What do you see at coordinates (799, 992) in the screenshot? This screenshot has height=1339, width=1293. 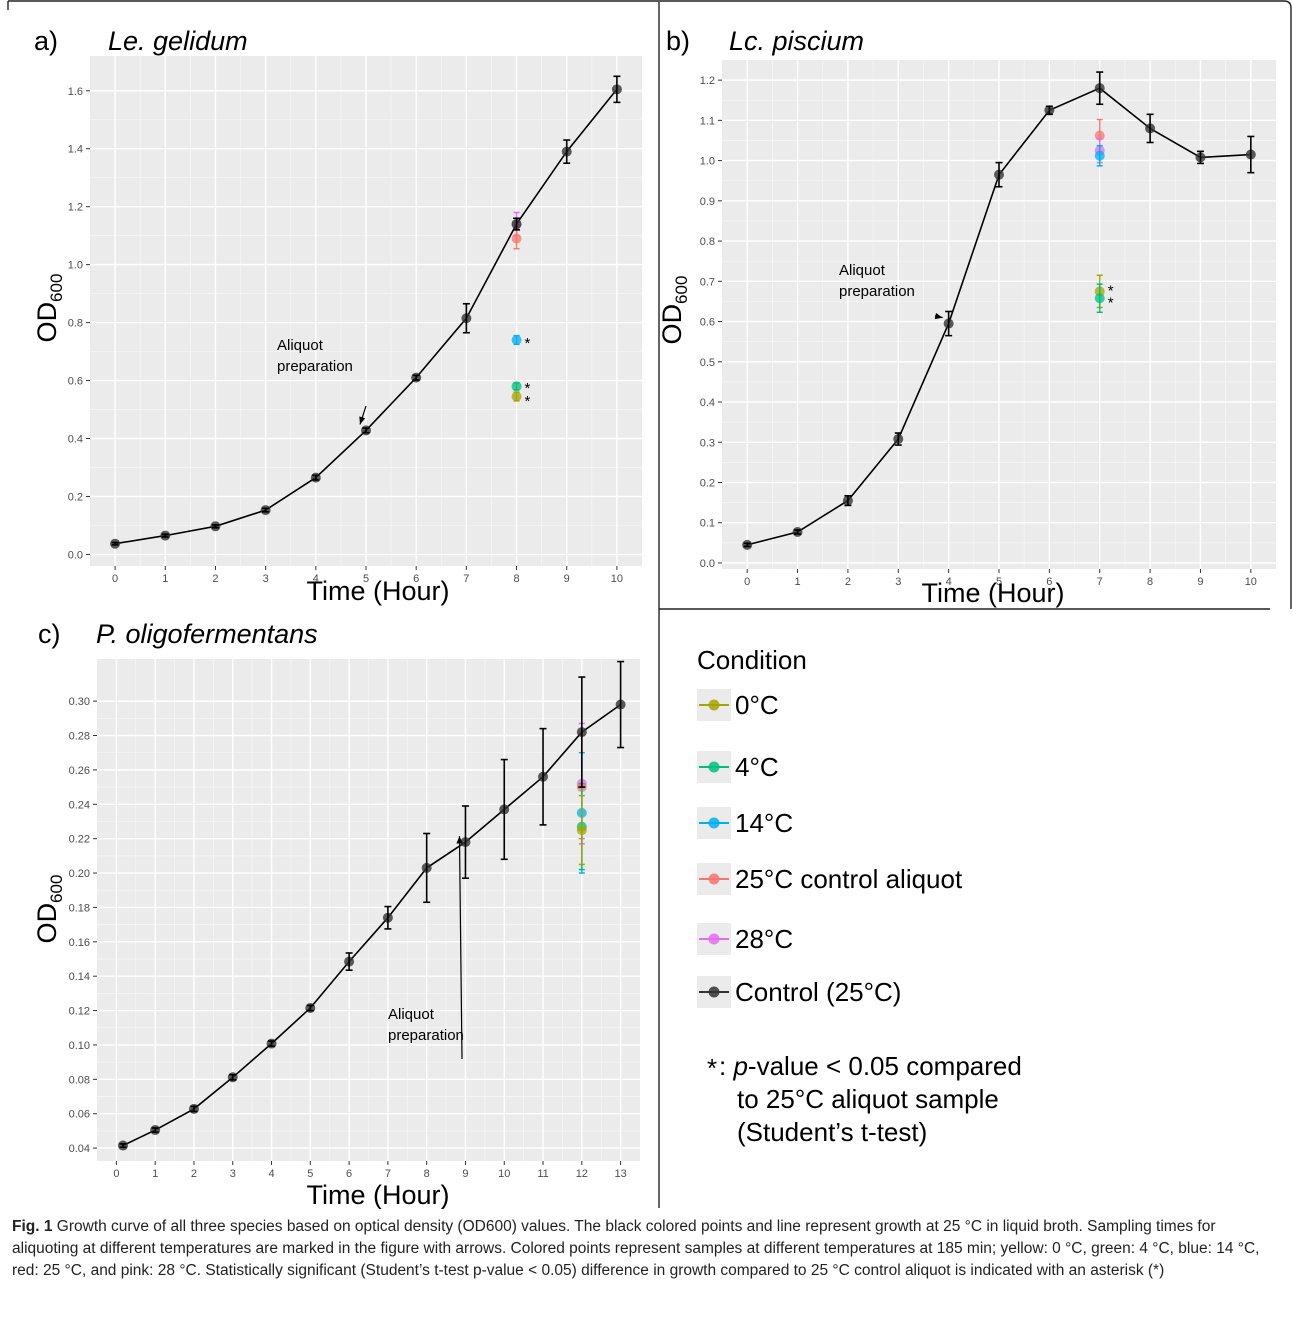 I see `legend-entry: Control (25°C)` at bounding box center [799, 992].